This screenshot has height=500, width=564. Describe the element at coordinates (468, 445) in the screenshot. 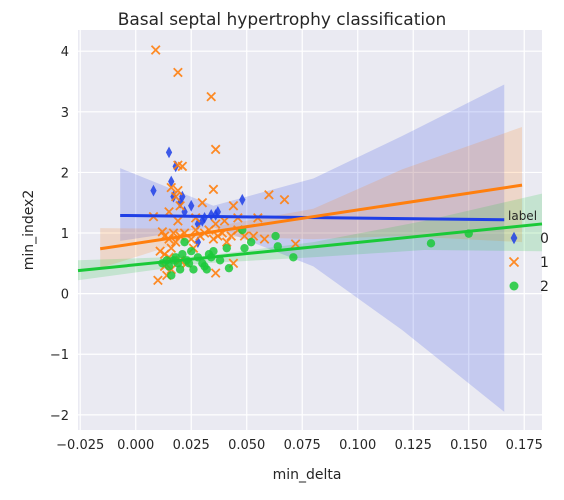

I see `x-tick-label: 0.150` at that location.